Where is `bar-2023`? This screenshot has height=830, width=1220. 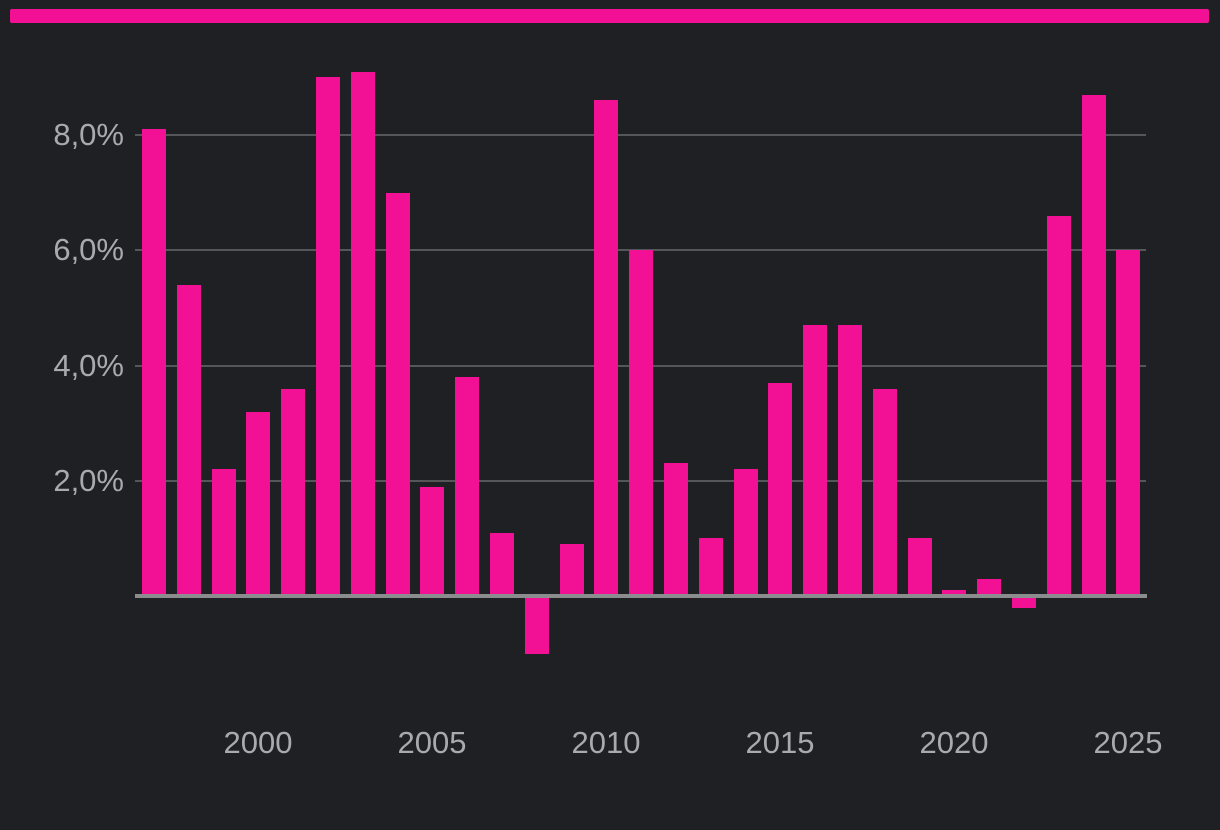 bar-2023 is located at coordinates (1059, 407).